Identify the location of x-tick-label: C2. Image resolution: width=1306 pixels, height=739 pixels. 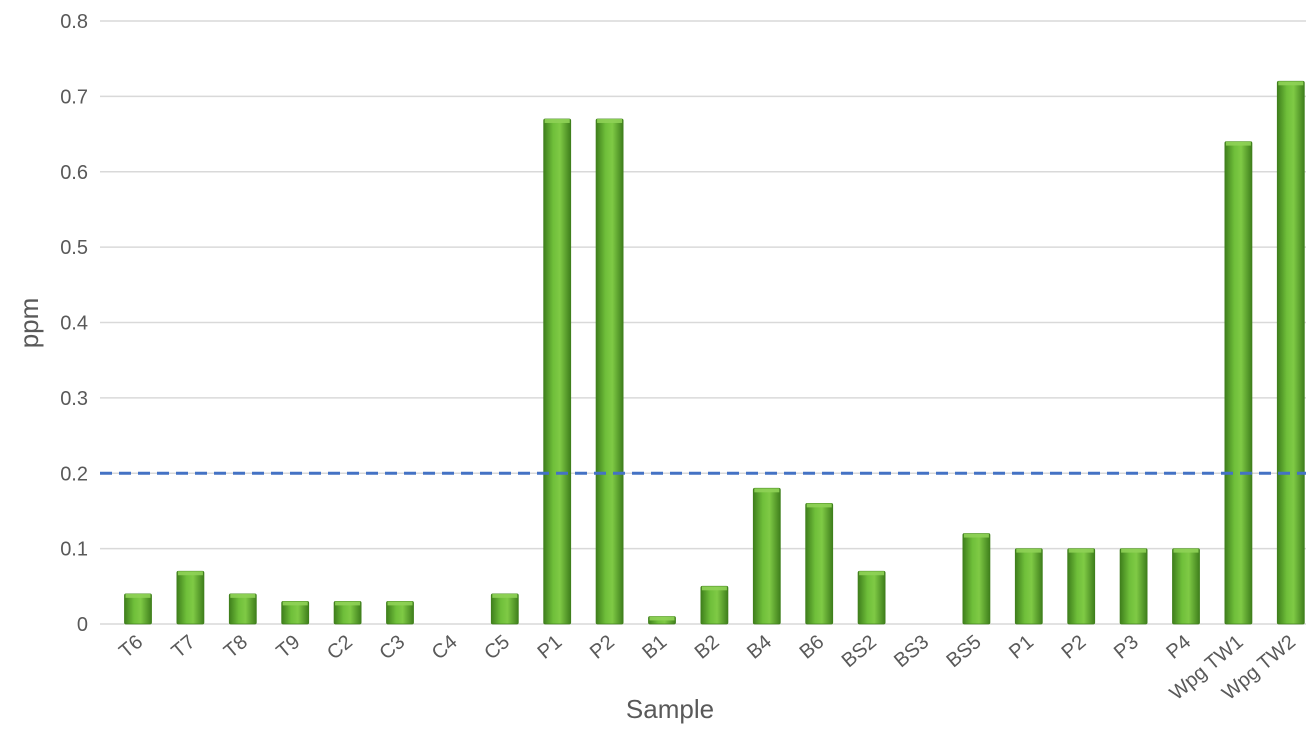
(340, 647).